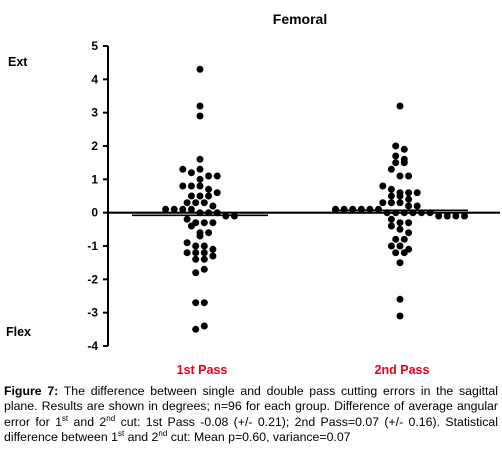 The image size is (502, 476). Describe the element at coordinates (94, 113) in the screenshot. I see `y-tick-label: 3` at that location.